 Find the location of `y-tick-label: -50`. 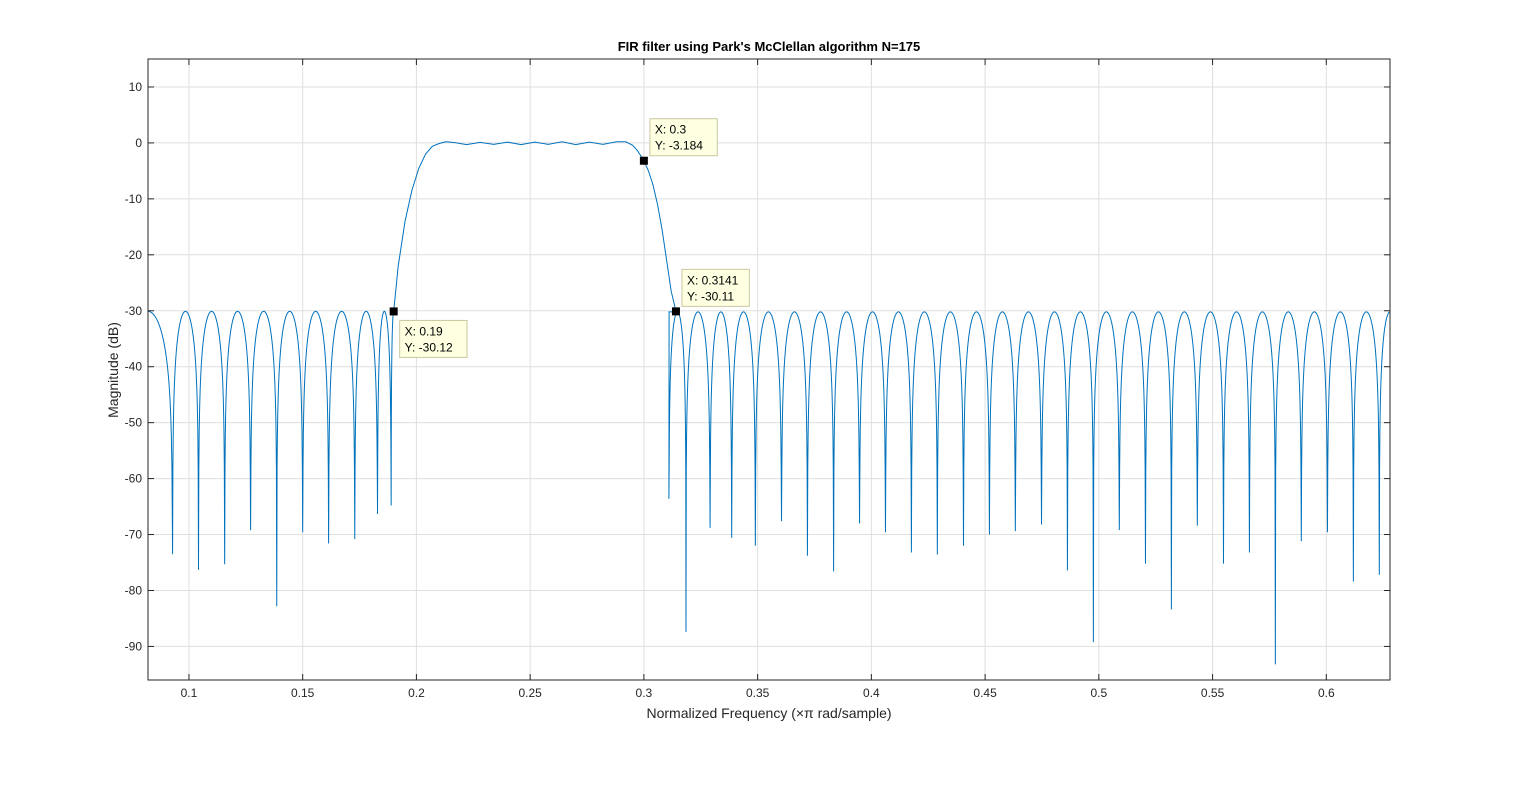

y-tick-label: -50 is located at coordinates (134, 423).